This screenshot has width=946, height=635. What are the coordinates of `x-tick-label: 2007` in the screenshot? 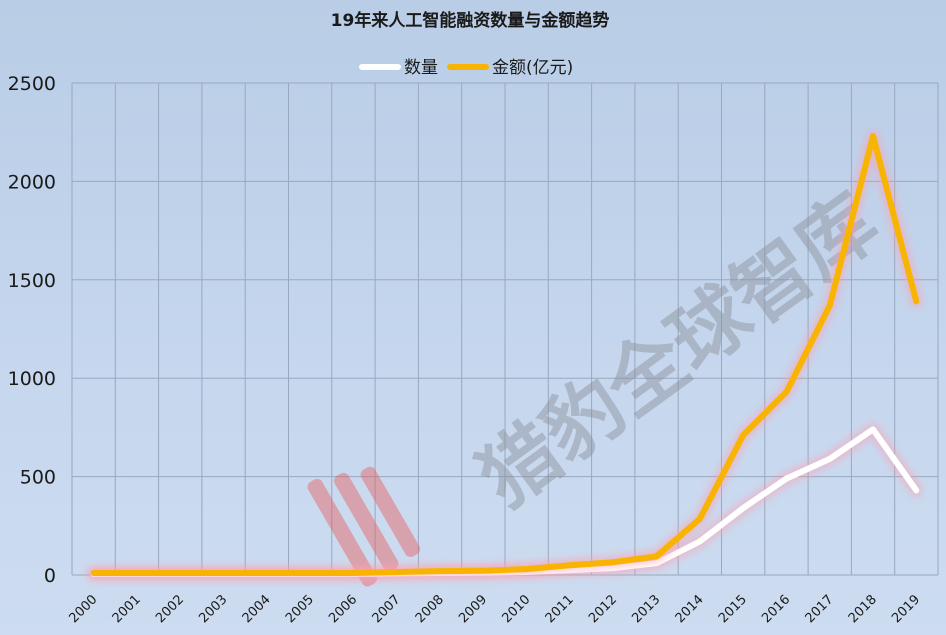 It's located at (387, 609).